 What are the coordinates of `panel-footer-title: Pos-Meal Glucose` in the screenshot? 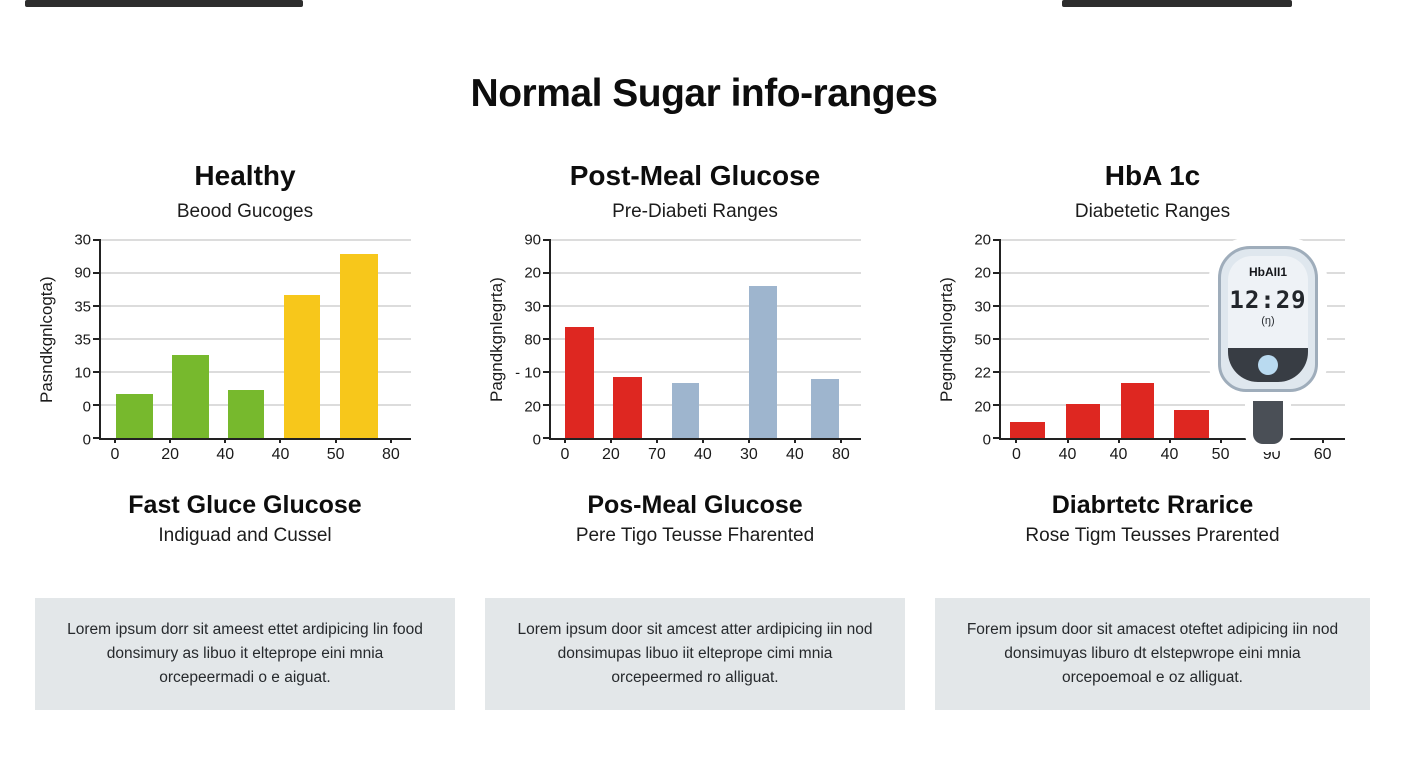 It's located at (695, 505).